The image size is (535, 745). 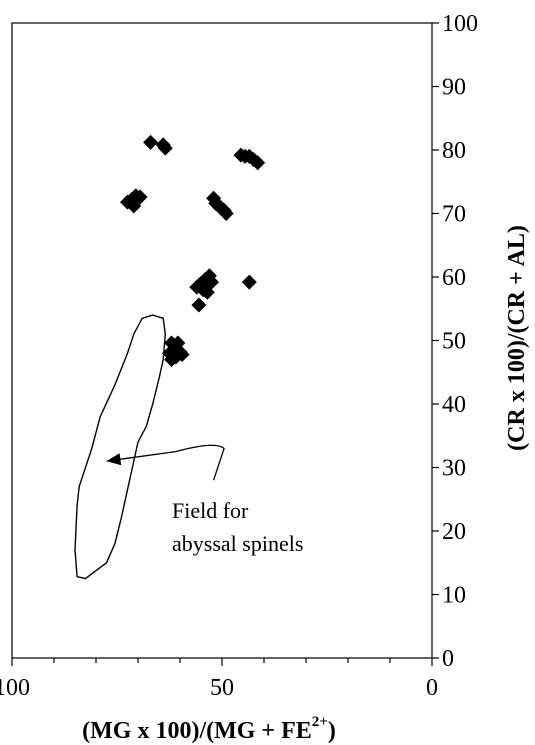 What do you see at coordinates (454, 405) in the screenshot?
I see `y-tick-label-40: 40` at bounding box center [454, 405].